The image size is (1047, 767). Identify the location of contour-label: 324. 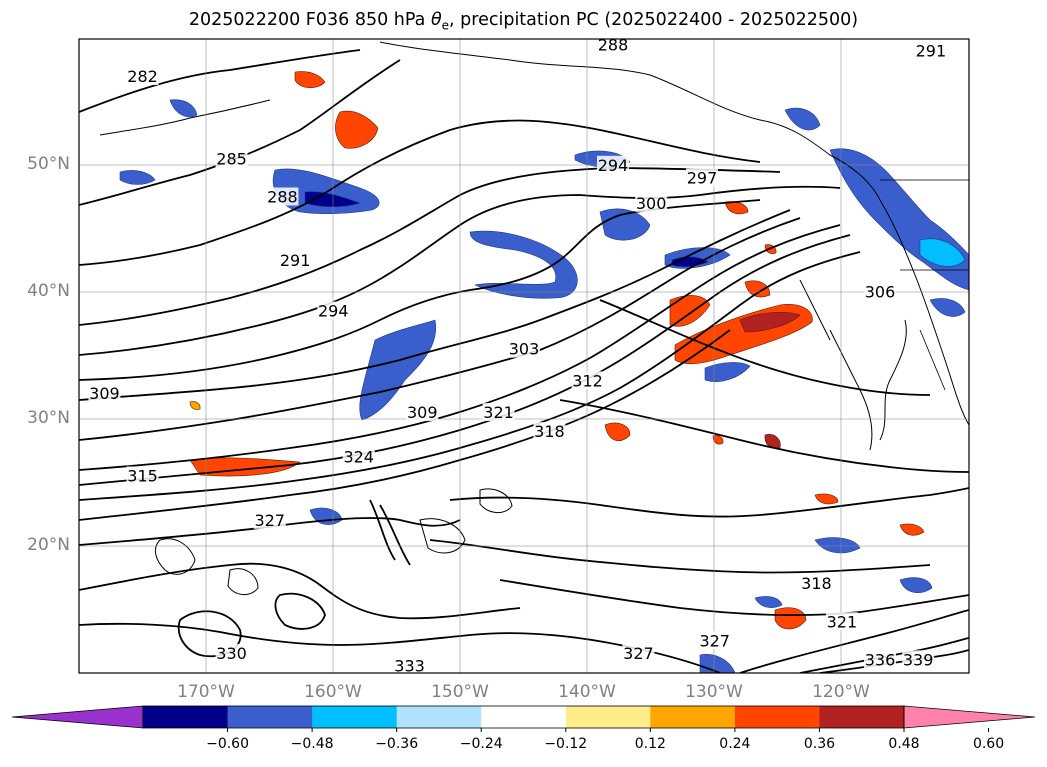
(358, 456).